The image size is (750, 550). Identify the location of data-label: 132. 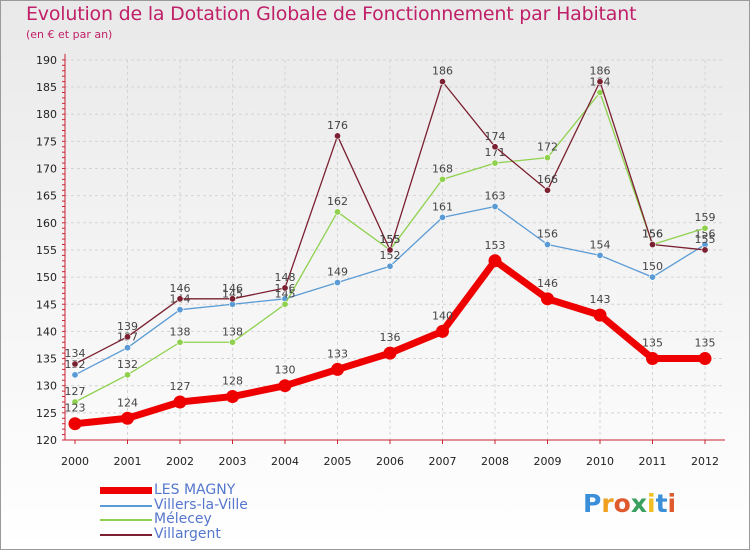
(127, 364).